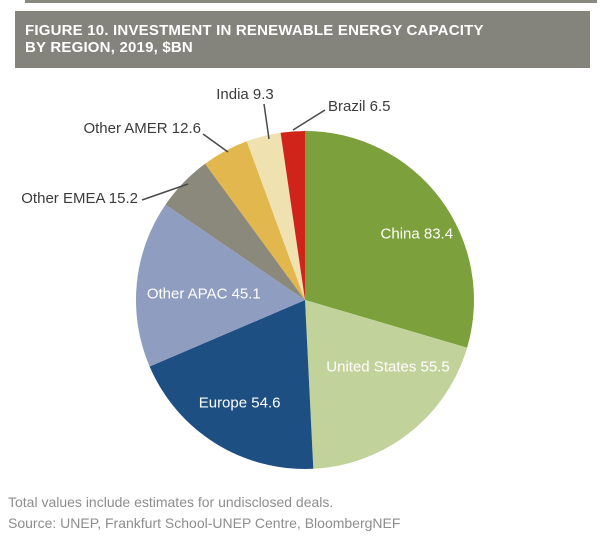 The height and width of the screenshot is (549, 600). Describe the element at coordinates (387, 367) in the screenshot. I see `slice-label-united-states: United States 55.5` at that location.